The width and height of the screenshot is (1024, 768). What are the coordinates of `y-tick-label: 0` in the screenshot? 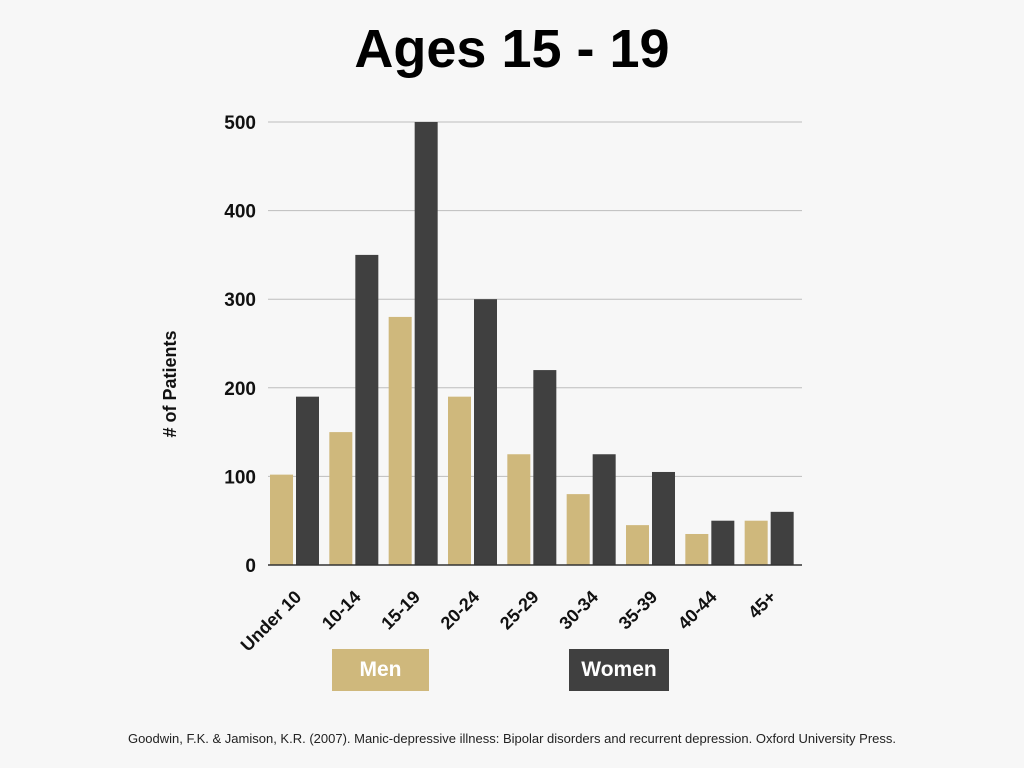 It's located at (250, 566).